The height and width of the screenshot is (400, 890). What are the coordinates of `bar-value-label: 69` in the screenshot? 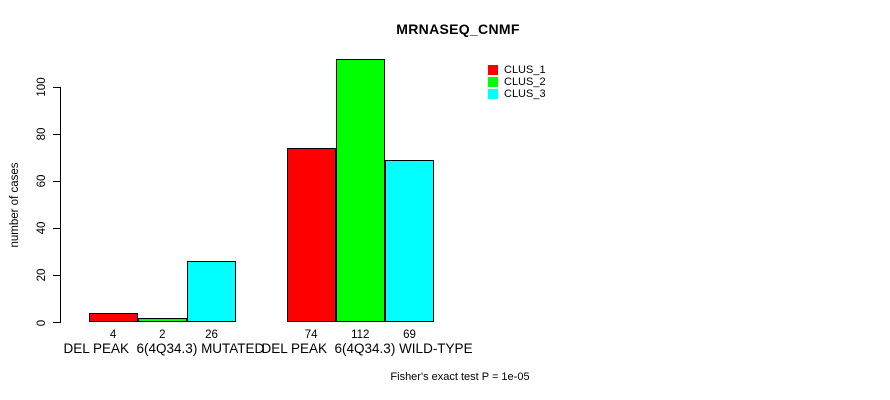 It's located at (409, 335).